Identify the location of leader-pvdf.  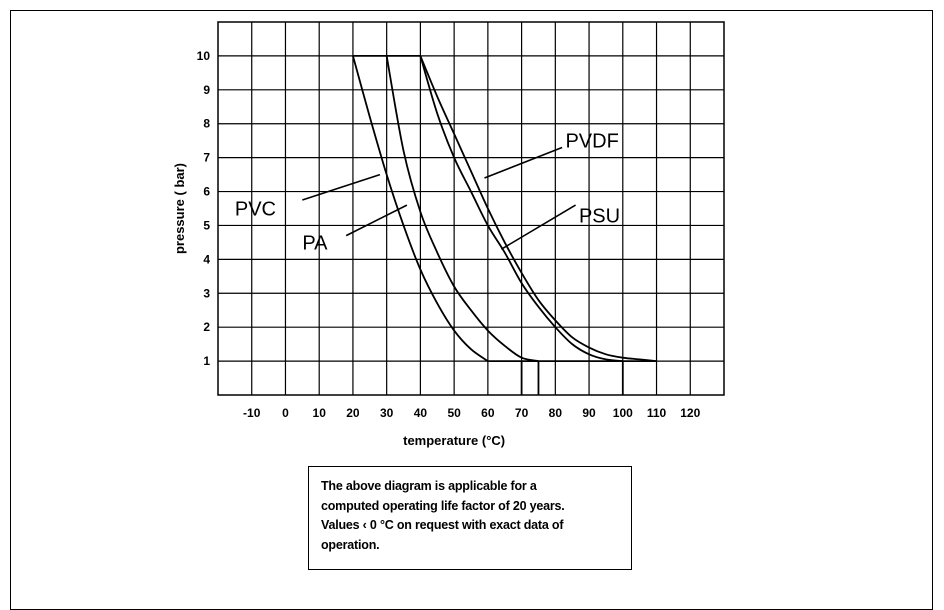
(523, 162).